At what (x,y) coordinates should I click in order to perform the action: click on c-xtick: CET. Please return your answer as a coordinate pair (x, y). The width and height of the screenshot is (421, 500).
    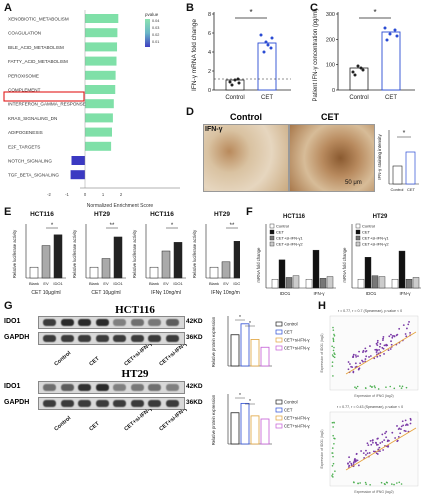
    Looking at the image, I should click on (391, 98).